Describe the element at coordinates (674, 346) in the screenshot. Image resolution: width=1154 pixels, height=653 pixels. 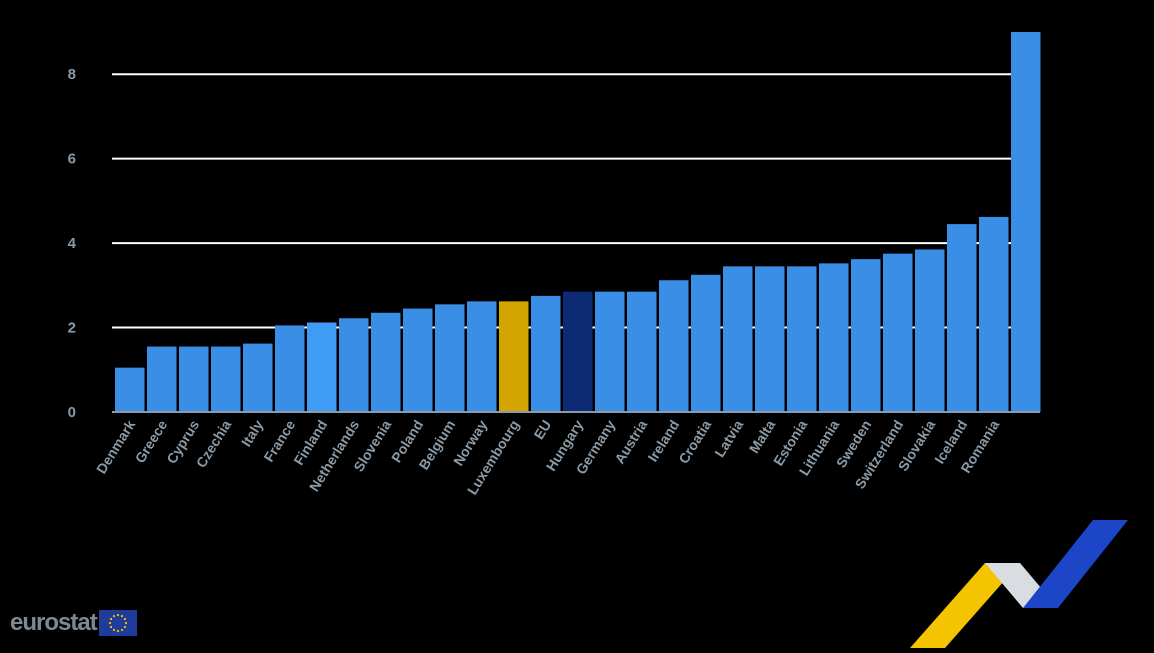
I see `bar-ireland` at that location.